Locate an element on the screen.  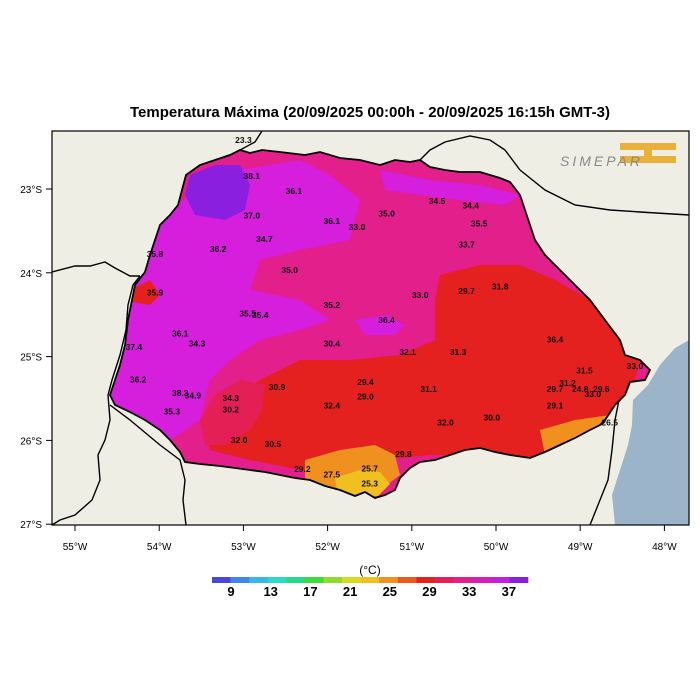
station-value: 34.4 is located at coordinates (470, 205).